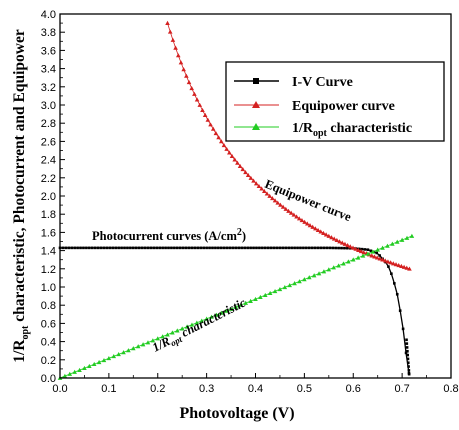  Describe the element at coordinates (256, 104) in the screenshot. I see `legend-marker-equipower` at that location.